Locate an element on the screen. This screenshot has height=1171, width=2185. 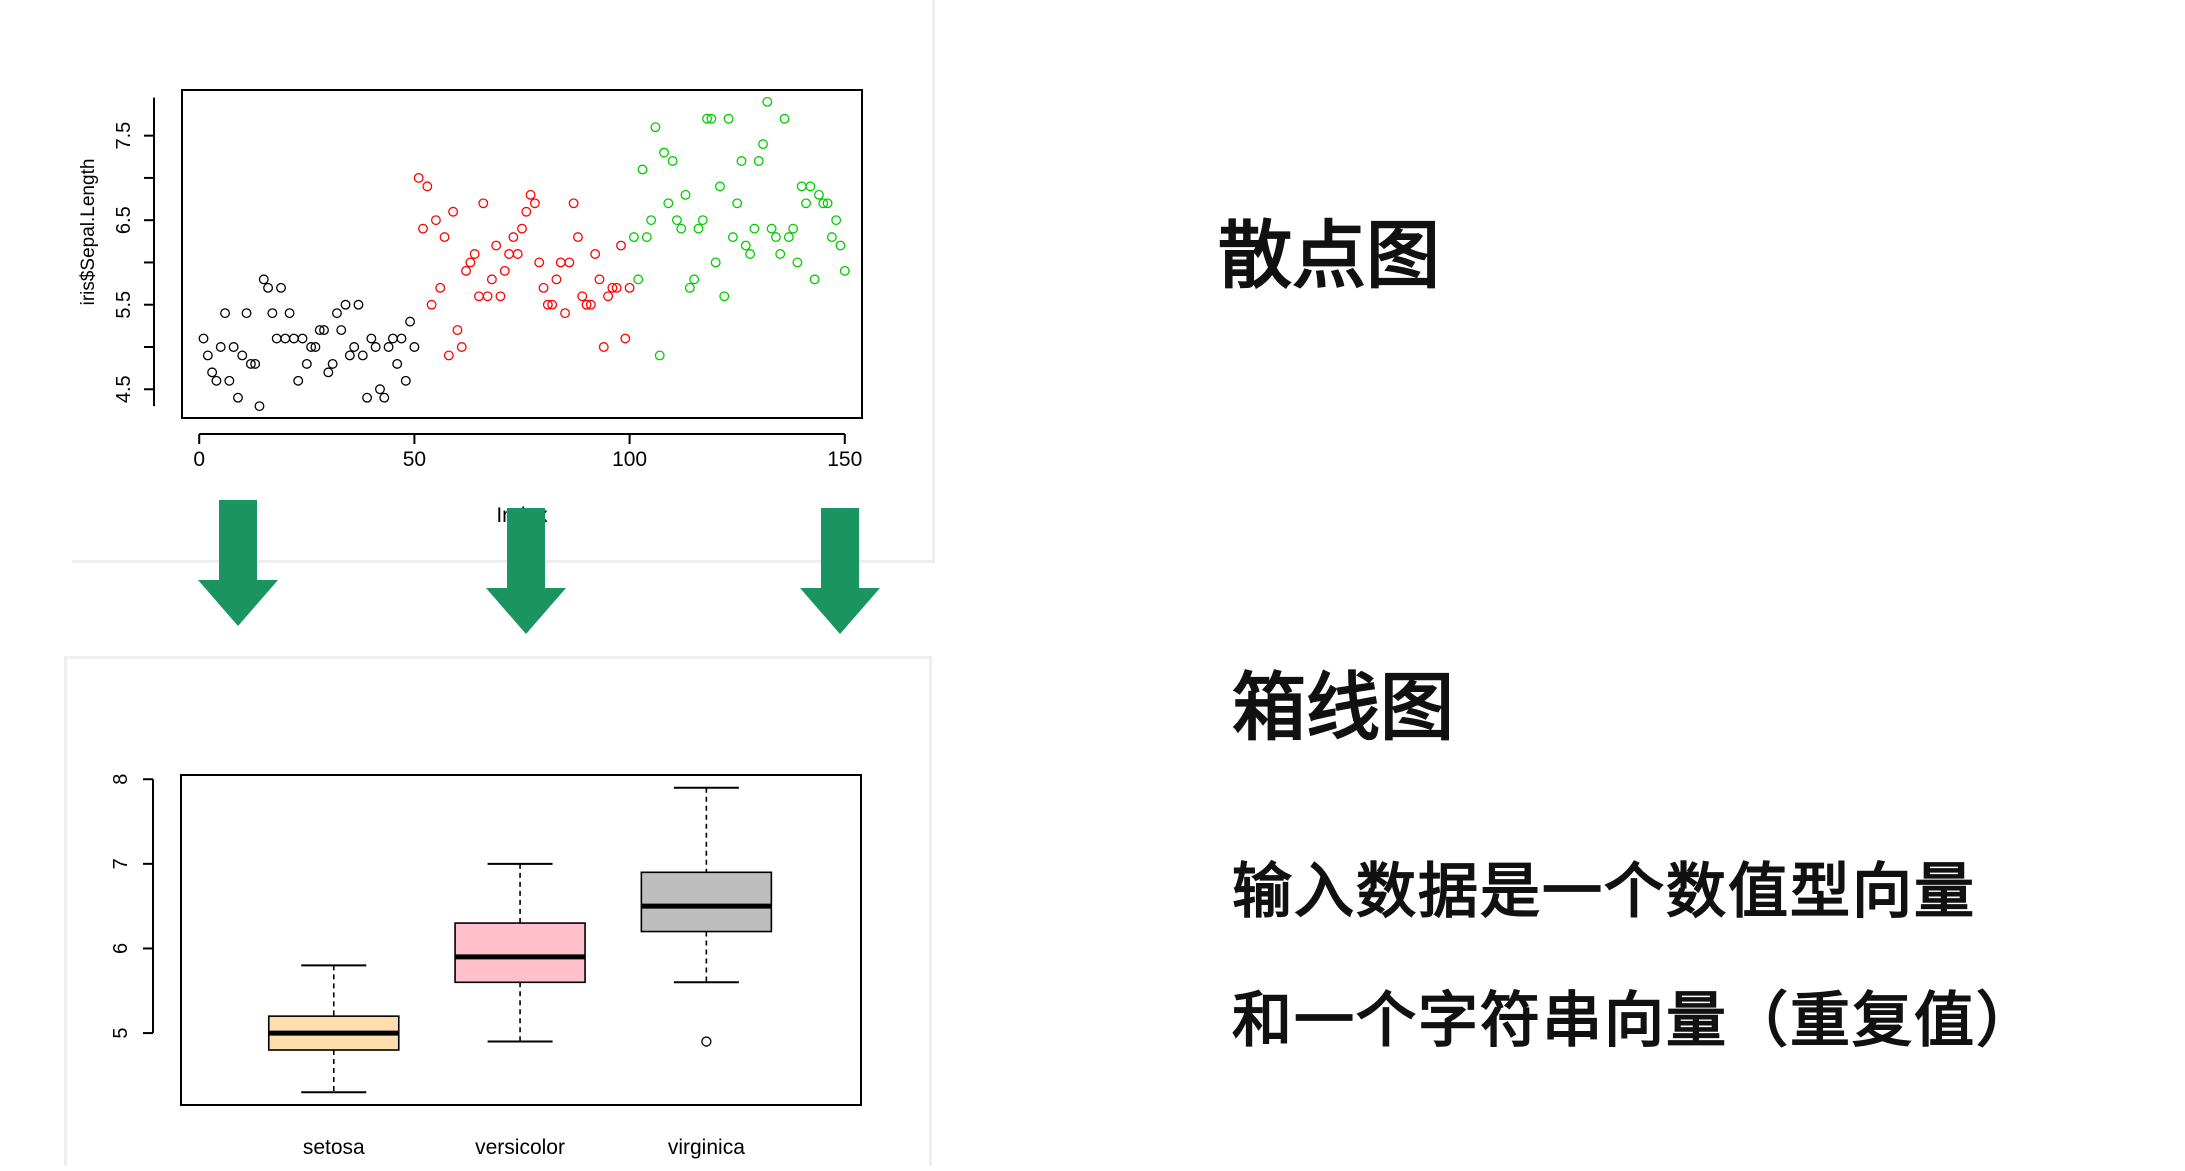
box-series is located at coordinates (520, 940).